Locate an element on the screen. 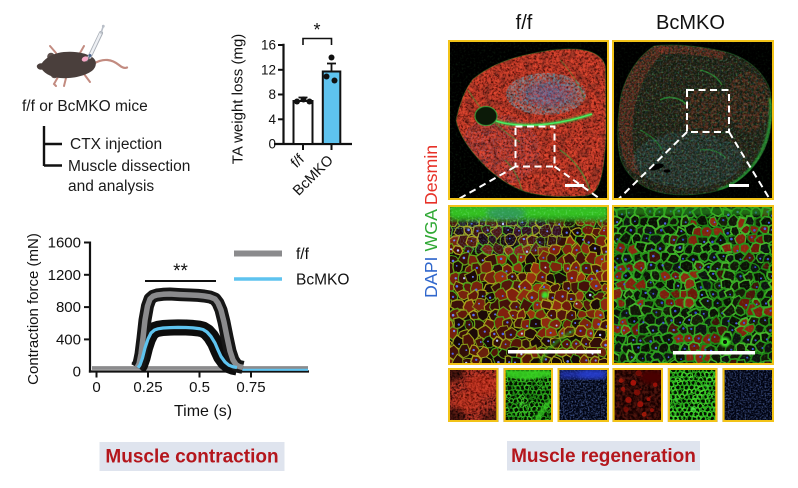  svg-text: 0.75 is located at coordinates (250, 387).